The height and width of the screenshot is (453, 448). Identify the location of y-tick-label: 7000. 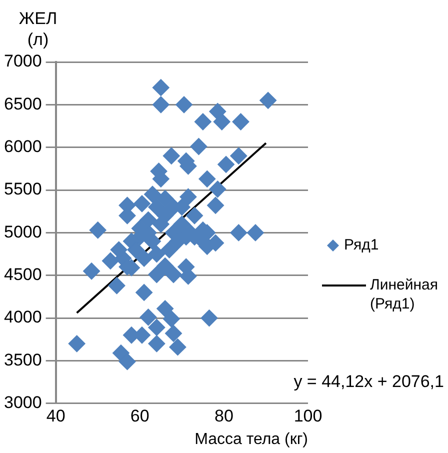
(23, 61).